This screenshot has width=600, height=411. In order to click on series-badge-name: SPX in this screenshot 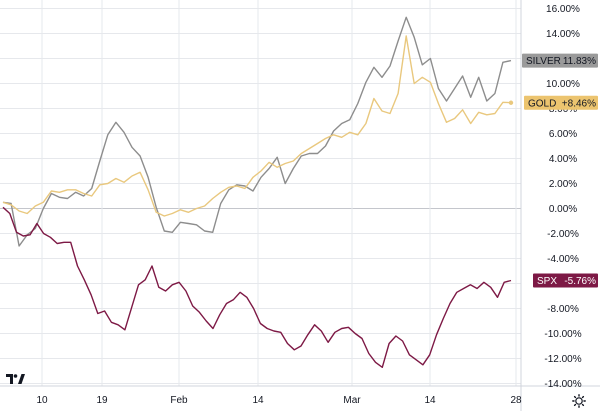, I will do `click(547, 281)`.